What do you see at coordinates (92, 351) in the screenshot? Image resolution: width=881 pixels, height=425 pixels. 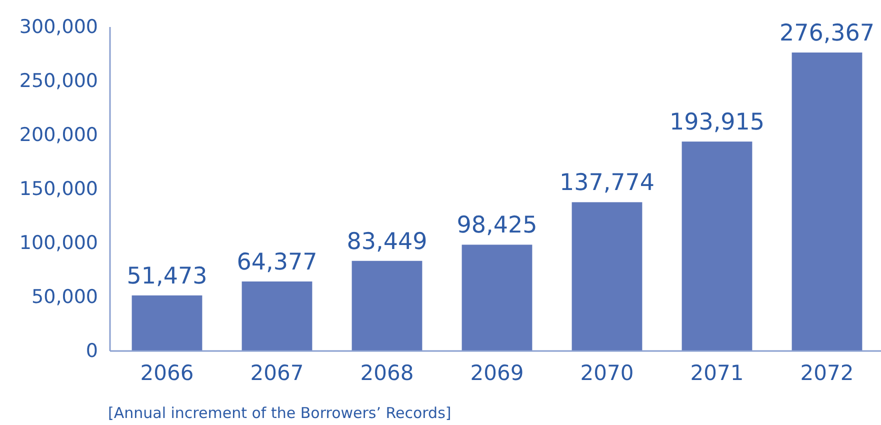 I see `y-tick-label: 0` at bounding box center [92, 351].